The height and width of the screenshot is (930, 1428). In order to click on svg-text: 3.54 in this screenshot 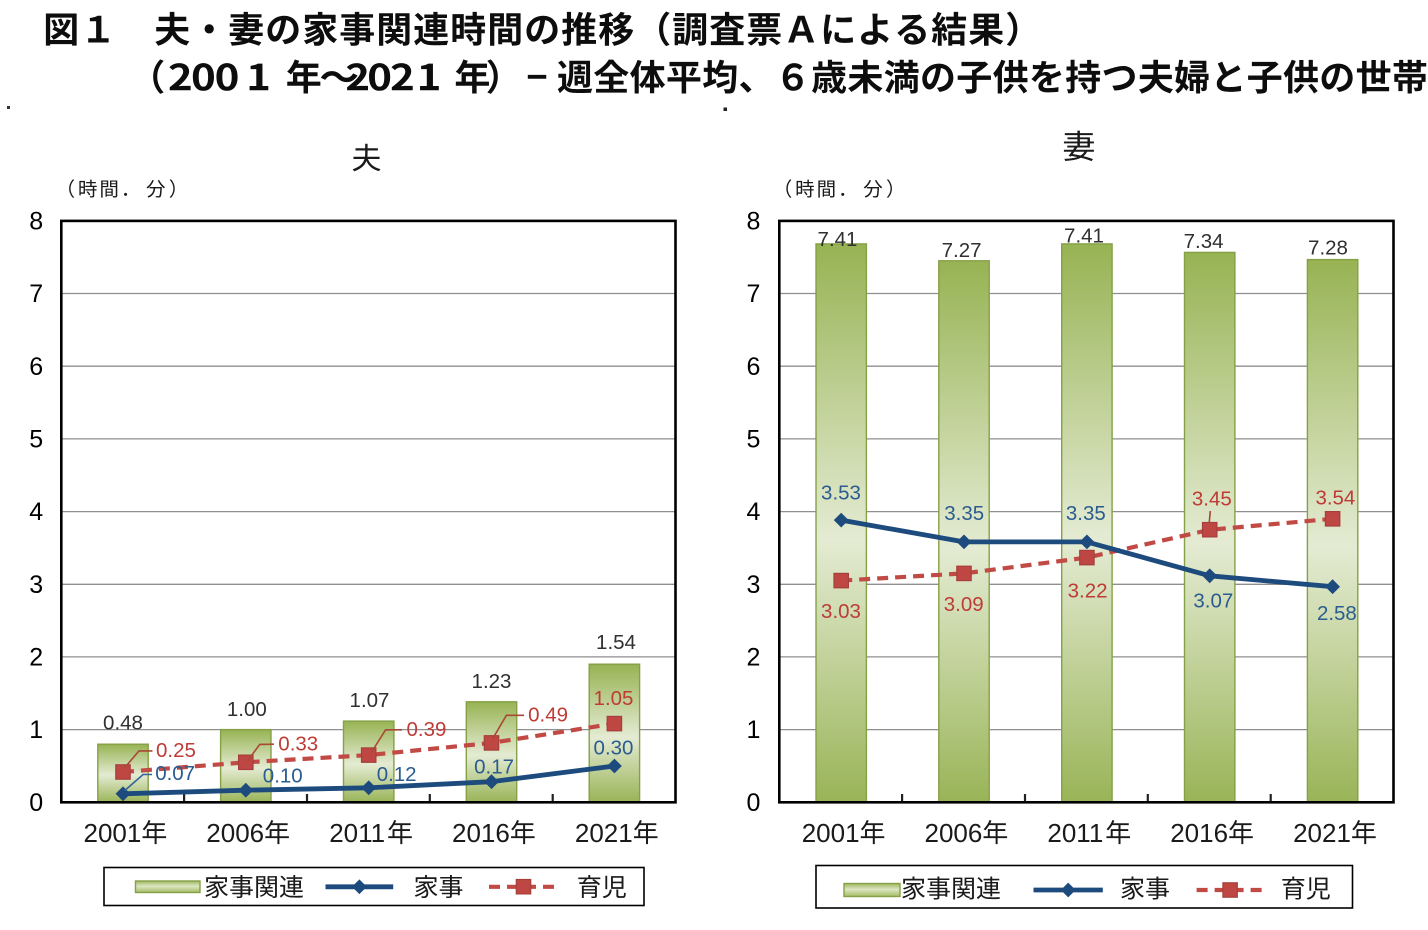, I will do `click(1335, 497)`.